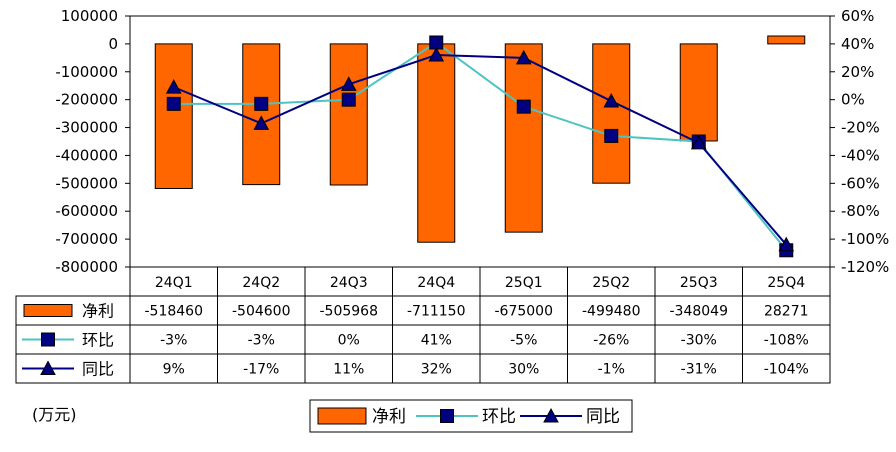  What do you see at coordinates (611, 370) in the screenshot?
I see `table-cell-同比-25Q2: -1%` at bounding box center [611, 370].